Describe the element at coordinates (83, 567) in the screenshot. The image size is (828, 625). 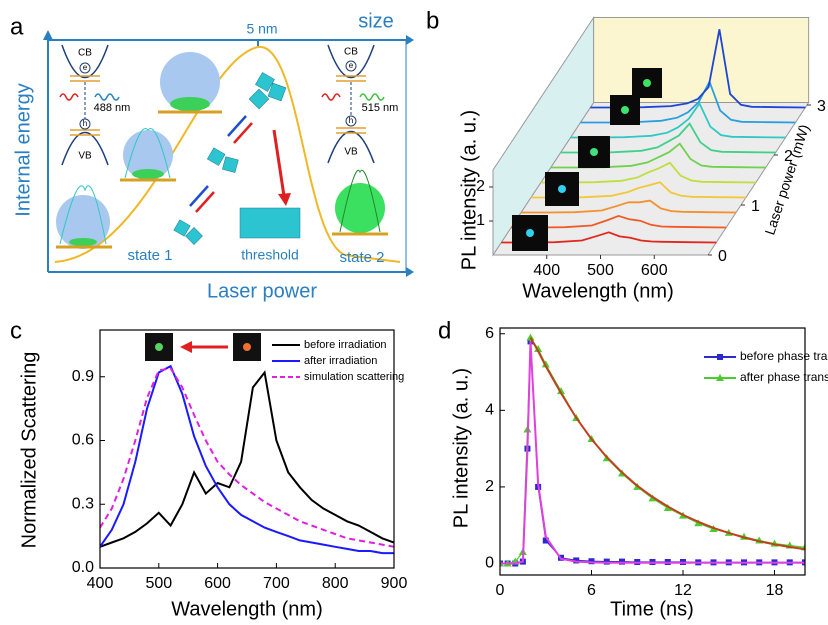
I see `y-tick-label: 0.0` at that location.